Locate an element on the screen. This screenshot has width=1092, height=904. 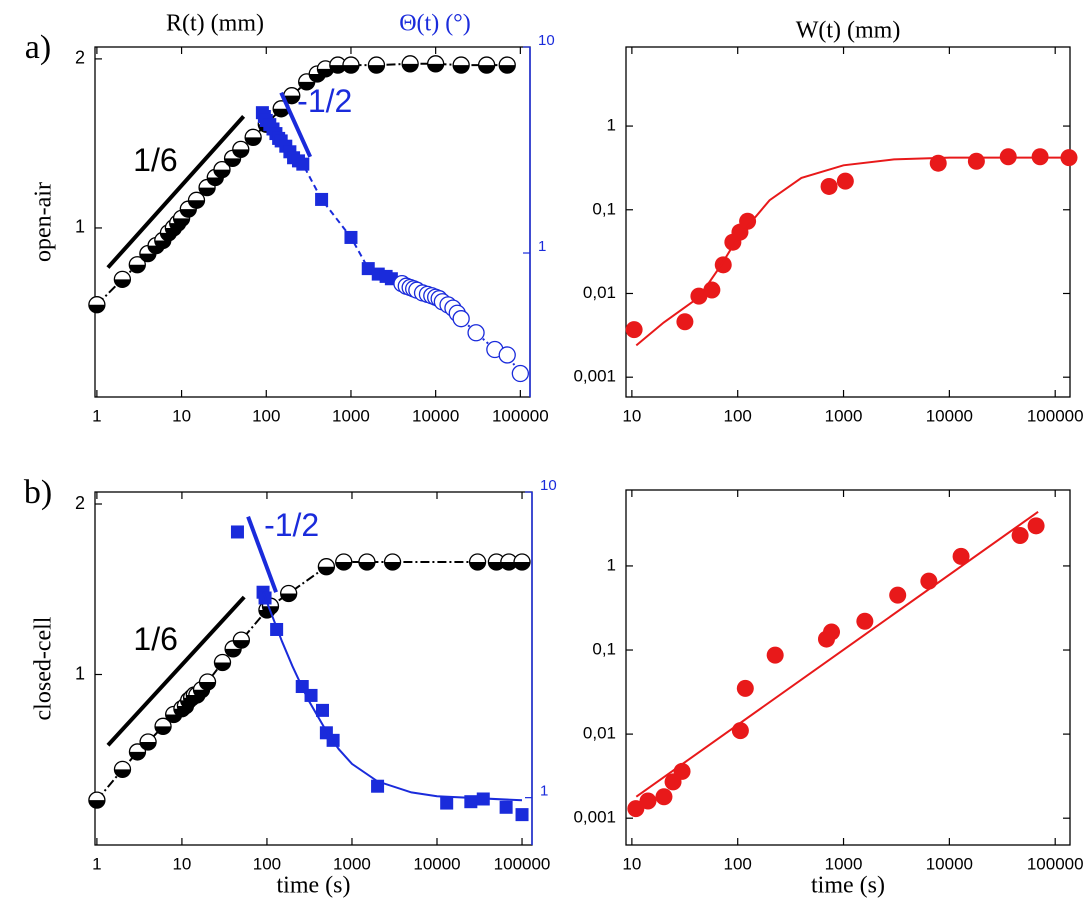
y-axis-label: open-air is located at coordinates (44, 222).